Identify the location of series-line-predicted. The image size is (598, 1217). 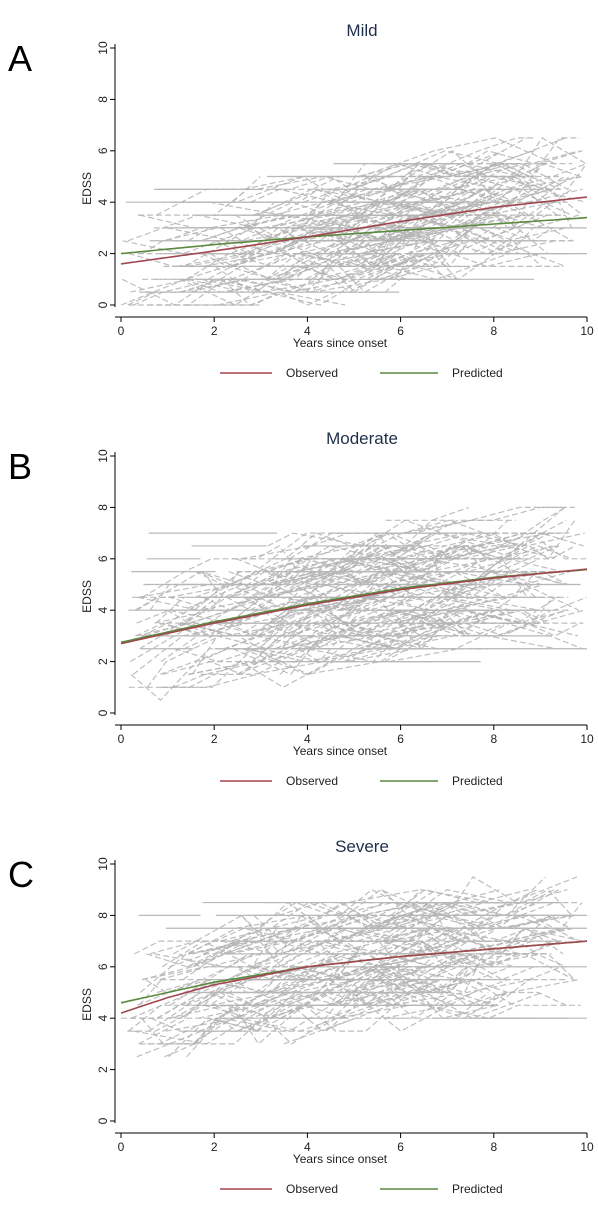
(354, 235).